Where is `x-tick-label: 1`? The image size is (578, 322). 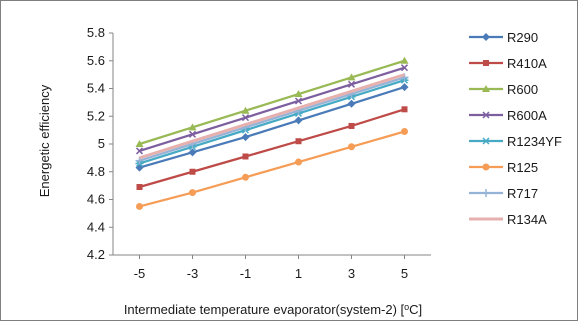
x-tick-label: 1 is located at coordinates (298, 273).